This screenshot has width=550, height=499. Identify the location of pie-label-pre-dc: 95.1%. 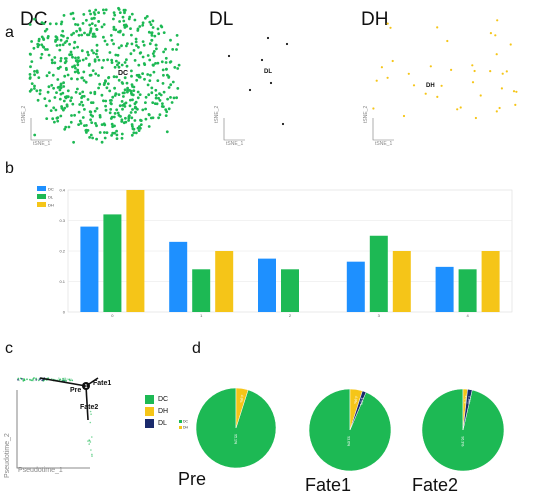
(235, 439).